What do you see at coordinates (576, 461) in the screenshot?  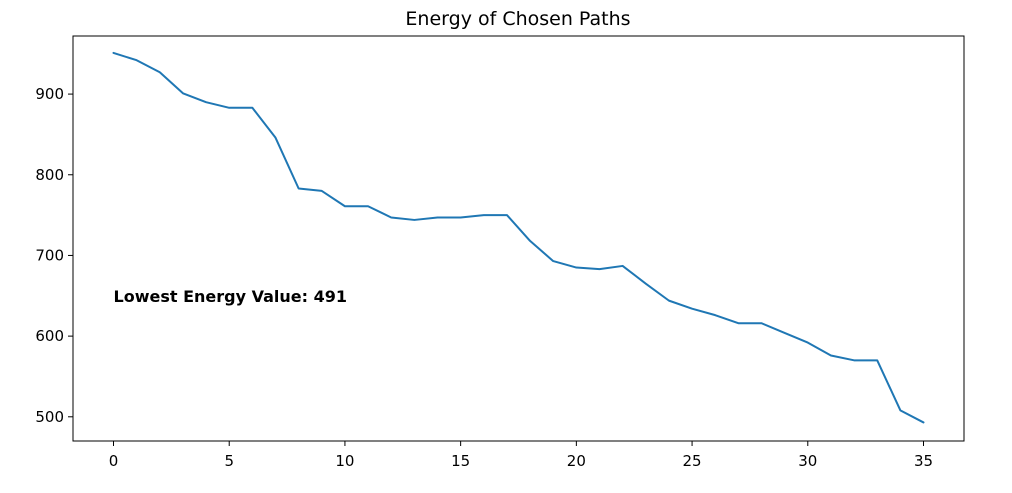 I see `x-tick-label: 20` at bounding box center [576, 461].